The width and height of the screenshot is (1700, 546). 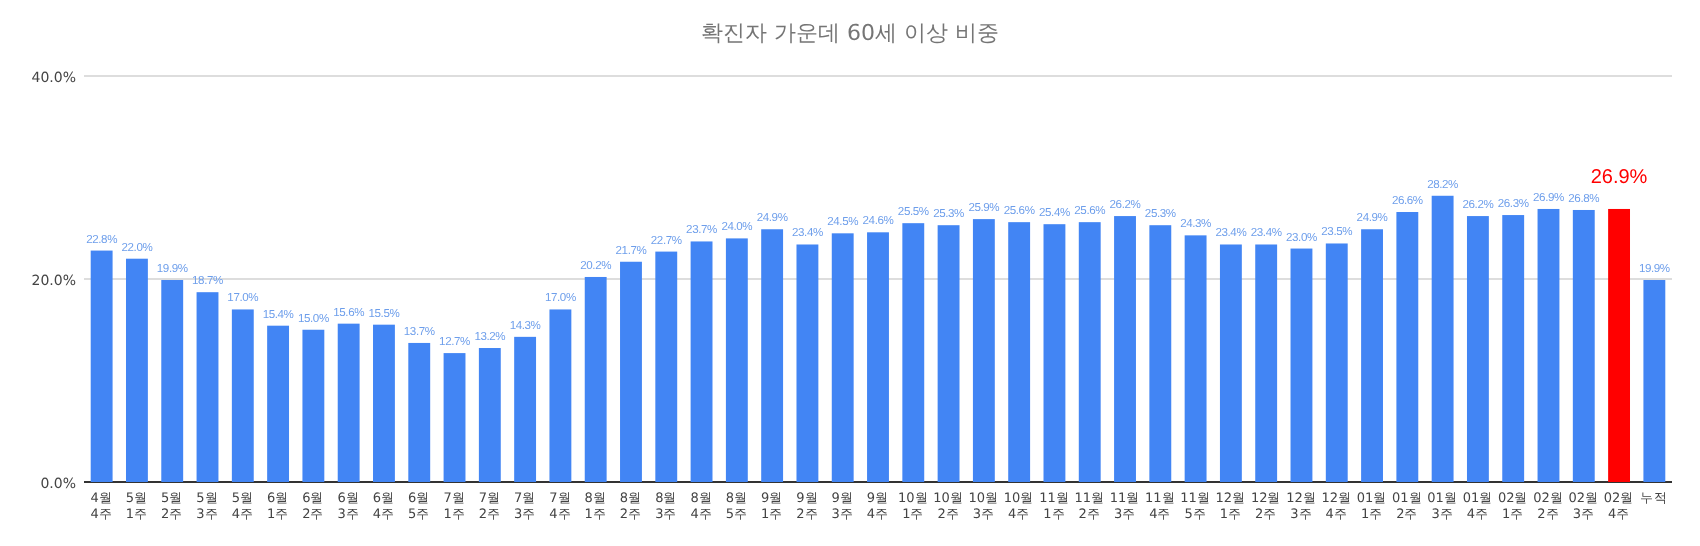 What do you see at coordinates (1619, 177) in the screenshot?
I see `value-label: 26.9%` at bounding box center [1619, 177].